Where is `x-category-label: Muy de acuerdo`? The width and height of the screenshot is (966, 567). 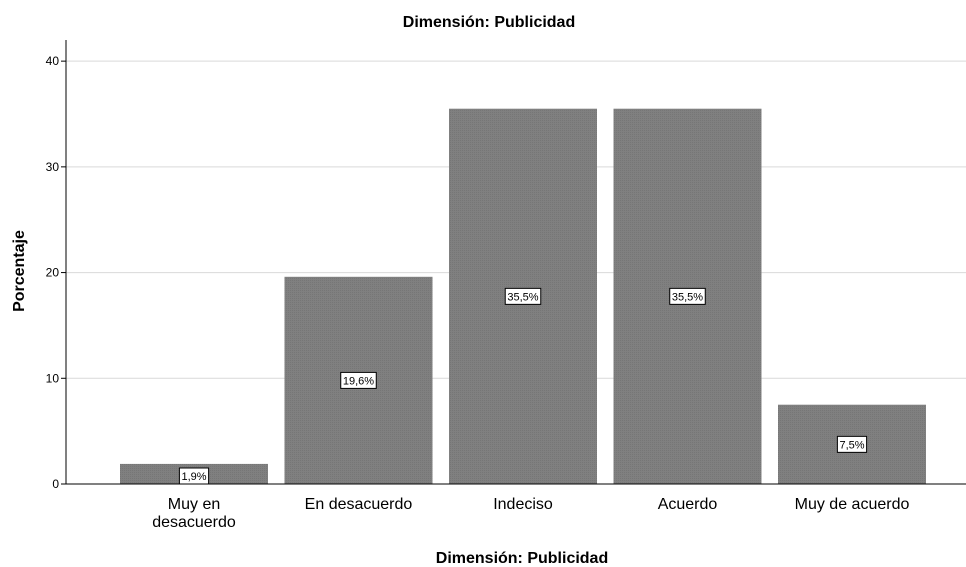 x-category-label: Muy de acuerdo is located at coordinates (852, 504).